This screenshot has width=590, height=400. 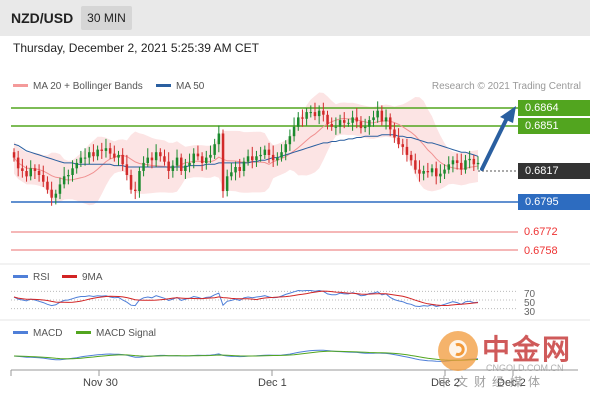 What do you see at coordinates (554, 202) in the screenshot?
I see `level-label-3: 0.6795` at bounding box center [554, 202].